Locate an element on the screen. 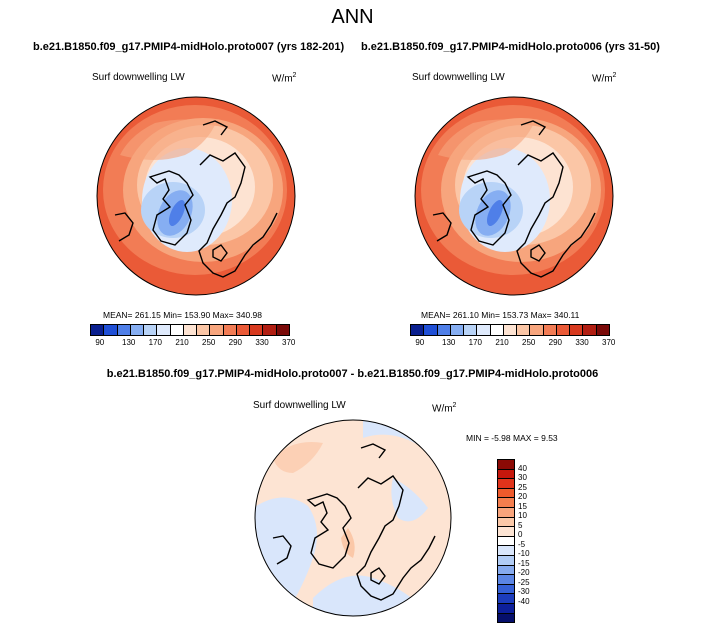 The height and width of the screenshot is (631, 705). colorbar-label: 20 is located at coordinates (522, 497).